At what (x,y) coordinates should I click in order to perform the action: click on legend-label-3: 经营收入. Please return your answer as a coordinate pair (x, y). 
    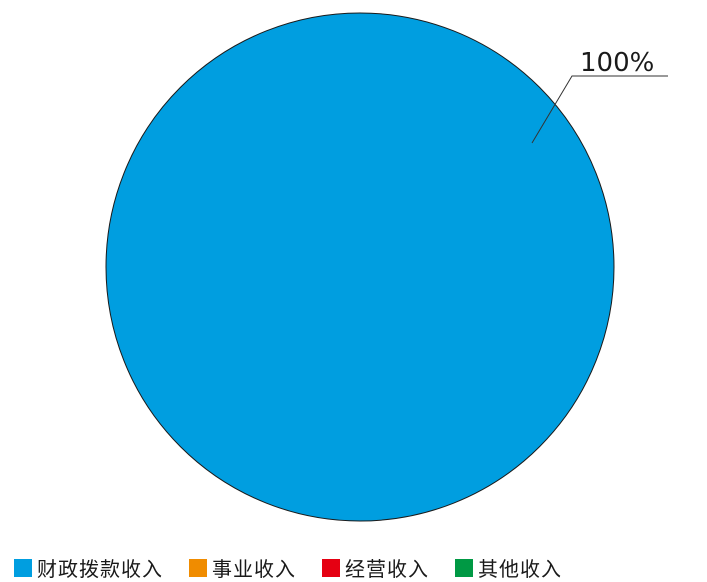
    Looking at the image, I should click on (387, 569).